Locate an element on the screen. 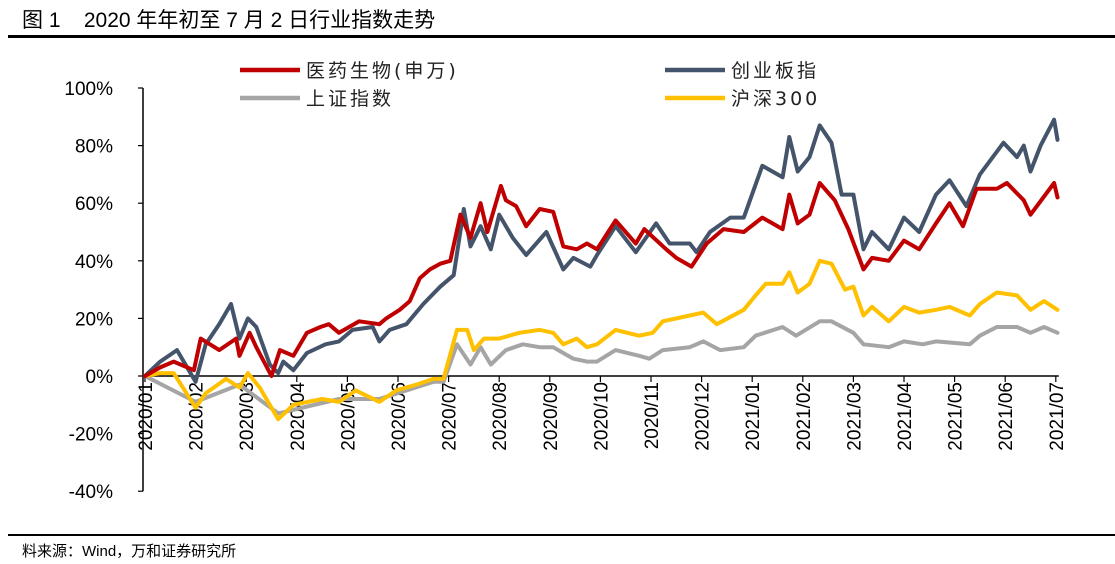 The height and width of the screenshot is (564, 1115). x-tick-label: 2020/11 is located at coordinates (652, 415).